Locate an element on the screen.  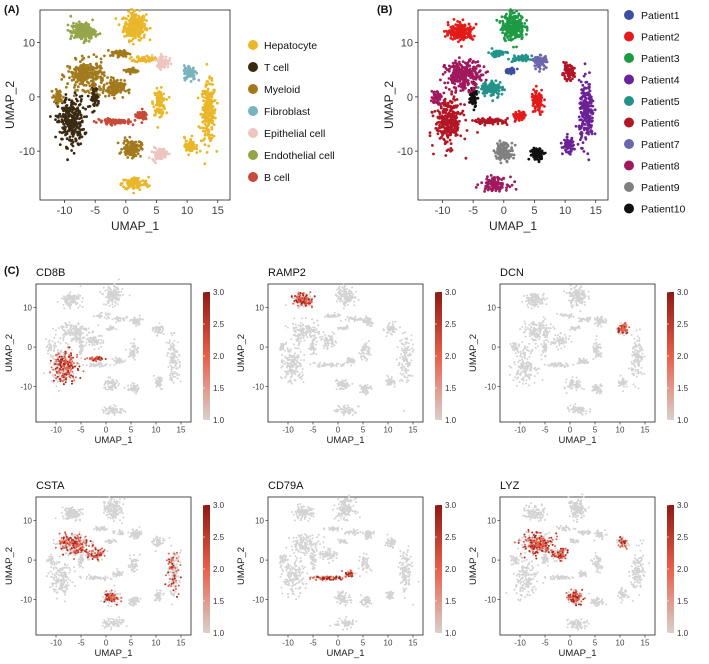
x-tick-label: 10 is located at coordinates (187, 211).